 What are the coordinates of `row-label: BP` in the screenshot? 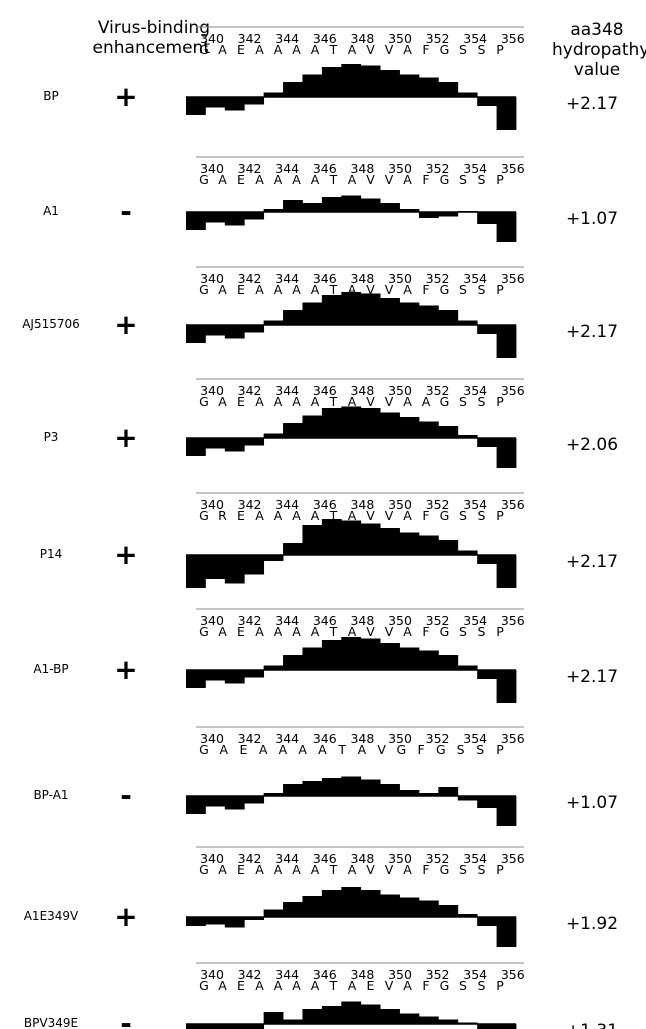 It's located at (50, 96).